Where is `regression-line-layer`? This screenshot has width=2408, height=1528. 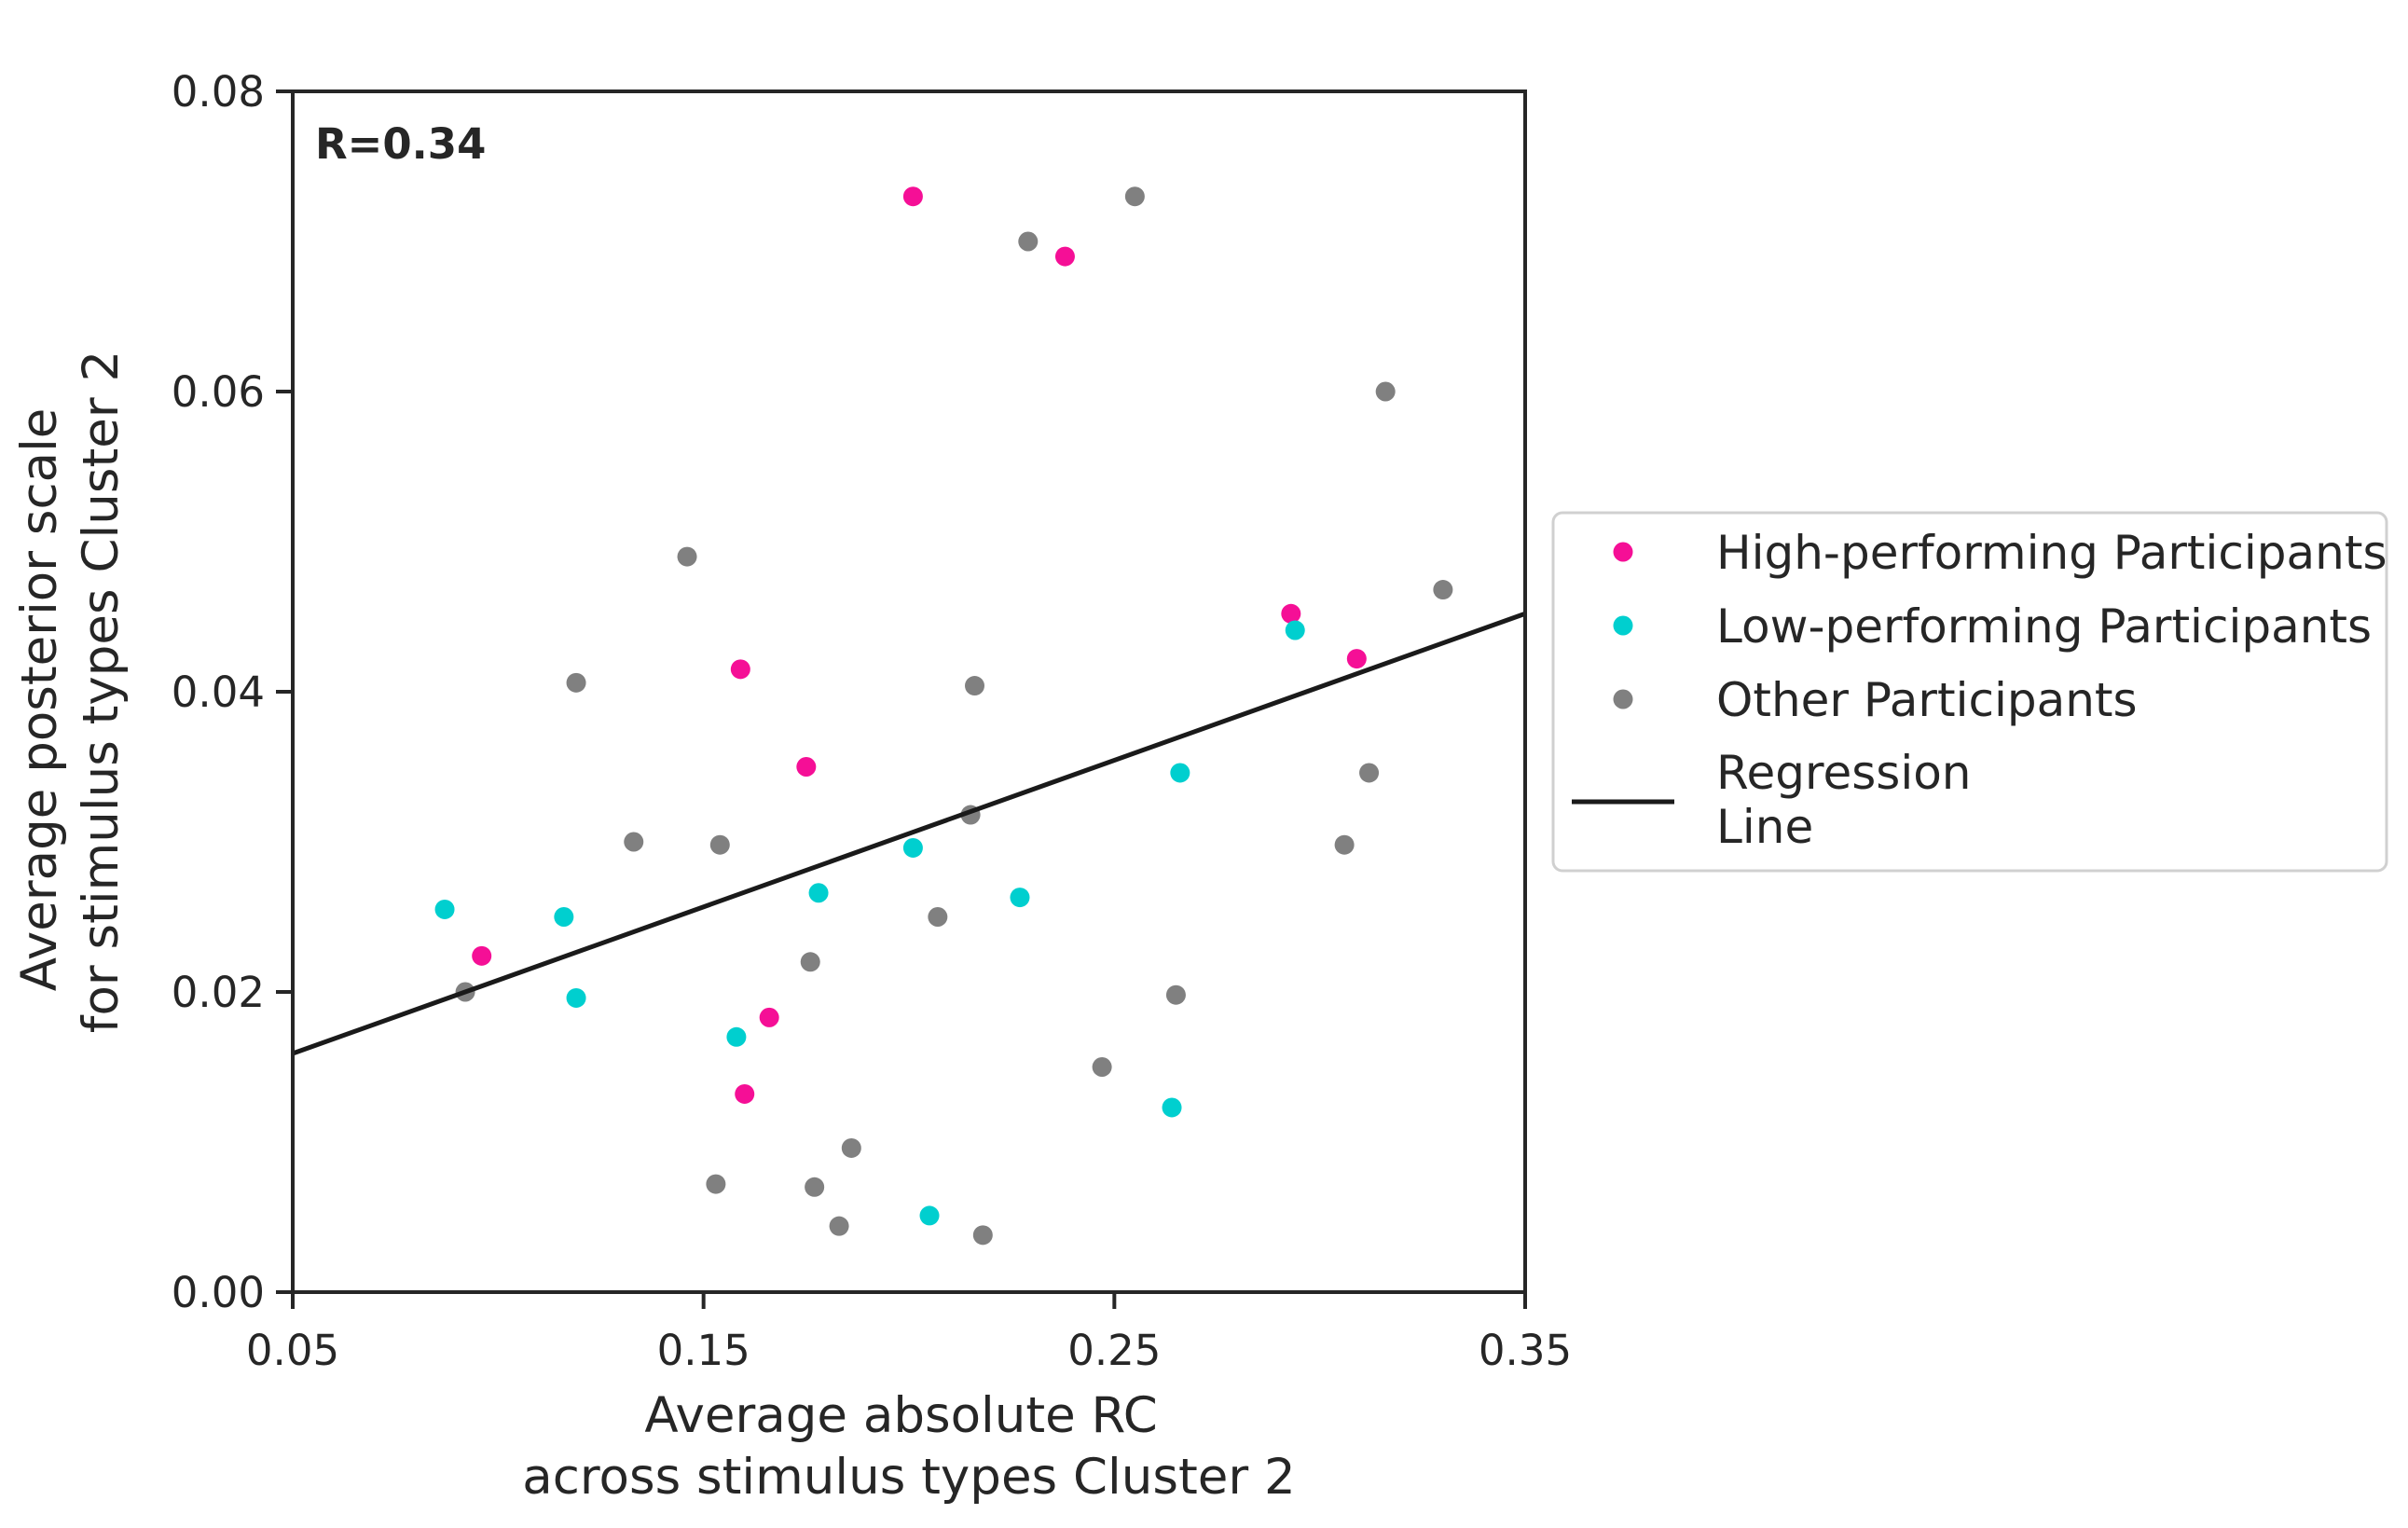
regression-line-layer is located at coordinates (909, 833).